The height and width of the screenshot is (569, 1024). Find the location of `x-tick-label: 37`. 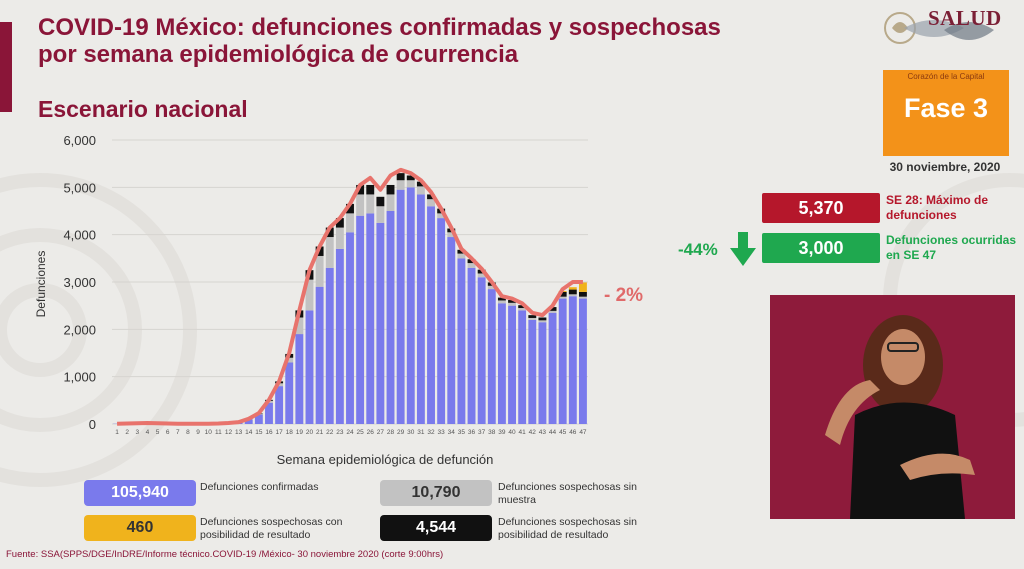

x-tick-label: 37 is located at coordinates (482, 432).